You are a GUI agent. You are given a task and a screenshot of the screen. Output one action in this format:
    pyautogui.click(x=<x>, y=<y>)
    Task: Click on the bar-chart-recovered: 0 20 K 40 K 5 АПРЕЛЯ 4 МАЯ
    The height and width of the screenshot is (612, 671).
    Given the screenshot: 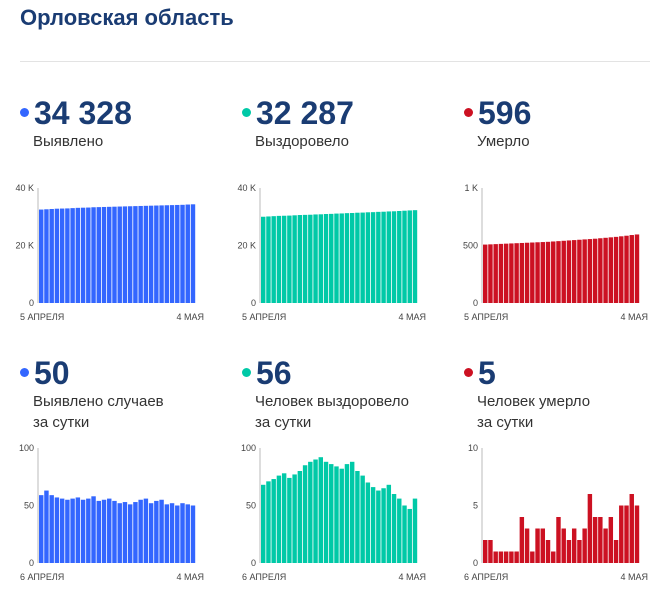 What is the action you would take?
    pyautogui.click(x=331, y=252)
    